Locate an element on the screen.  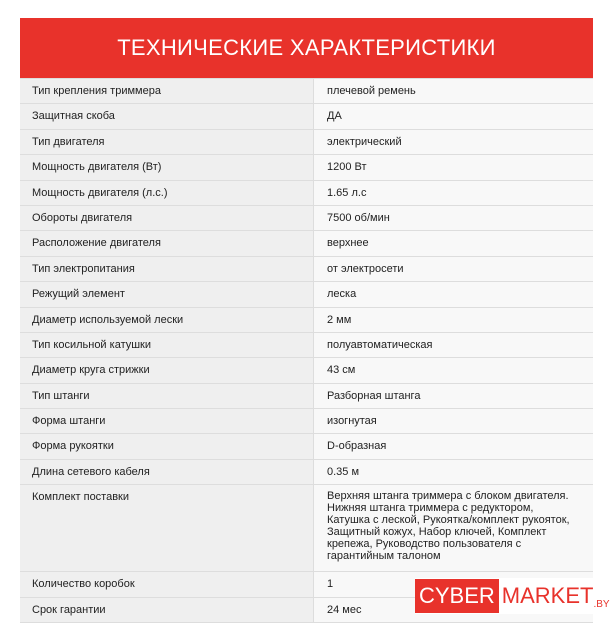
spec-name: Диаметр круга стрижки is located at coordinates (167, 370).